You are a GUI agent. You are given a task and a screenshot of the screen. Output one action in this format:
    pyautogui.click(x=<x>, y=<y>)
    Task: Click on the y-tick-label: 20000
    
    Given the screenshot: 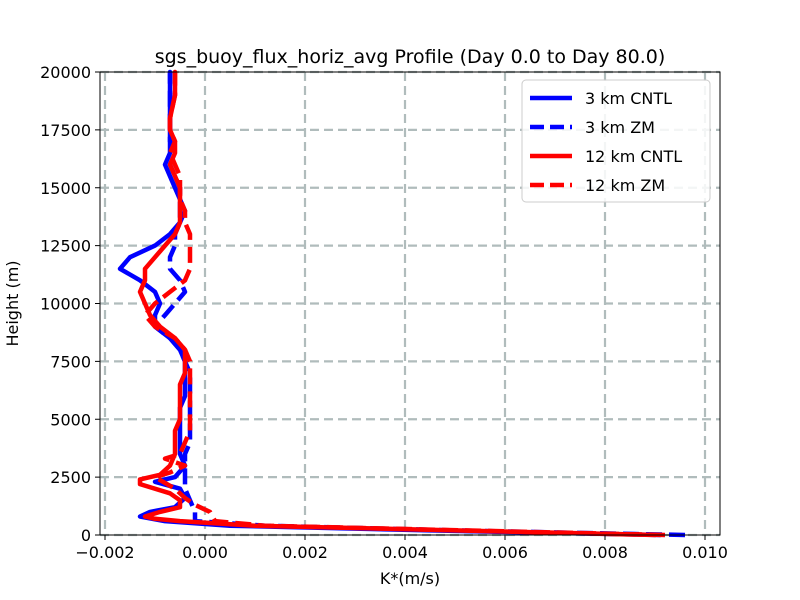 What is the action you would take?
    pyautogui.click(x=65, y=72)
    